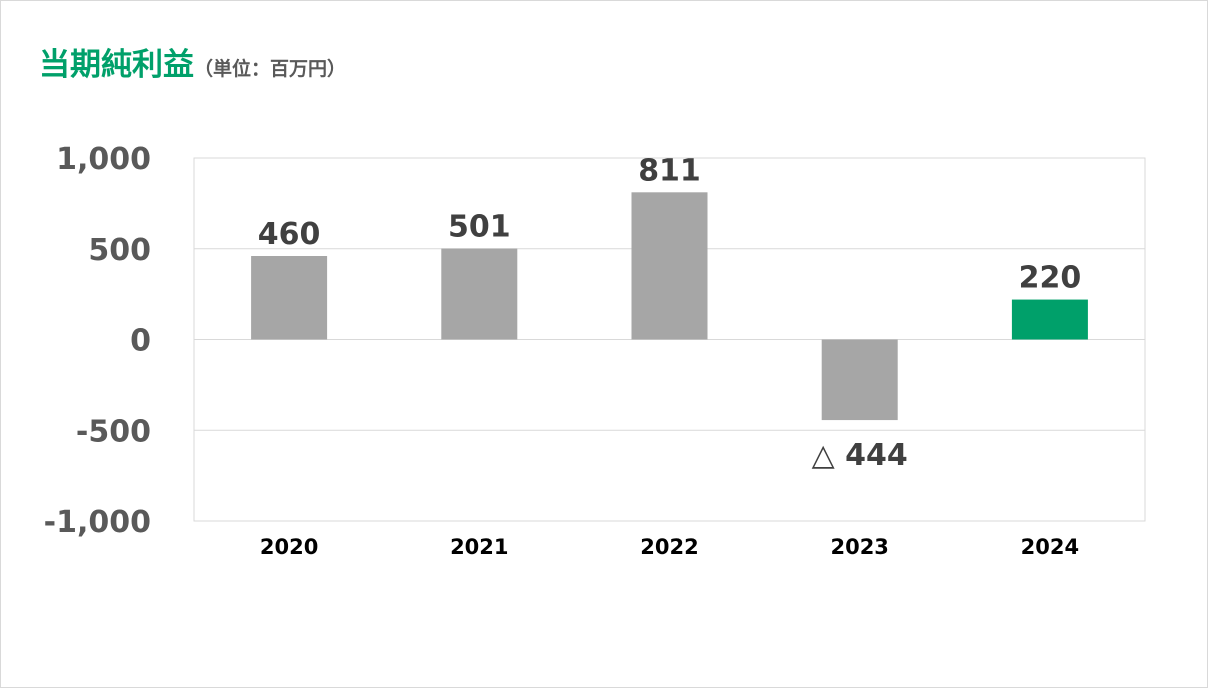  Describe the element at coordinates (119, 250) in the screenshot. I see `y-tick-label: 500` at that location.